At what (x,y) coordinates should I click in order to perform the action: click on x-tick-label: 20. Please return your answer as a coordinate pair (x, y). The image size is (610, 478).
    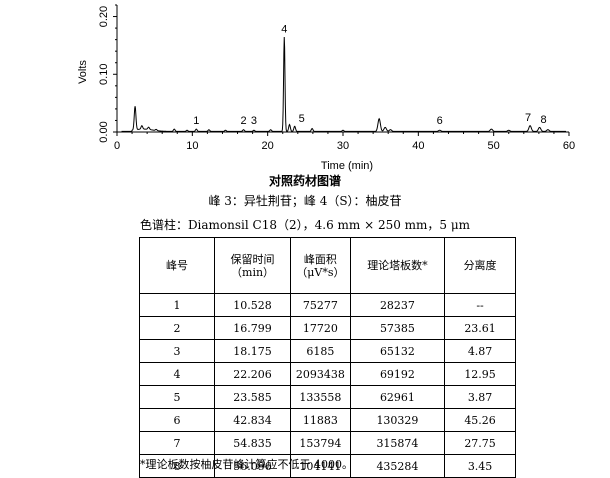
    Looking at the image, I should click on (268, 146).